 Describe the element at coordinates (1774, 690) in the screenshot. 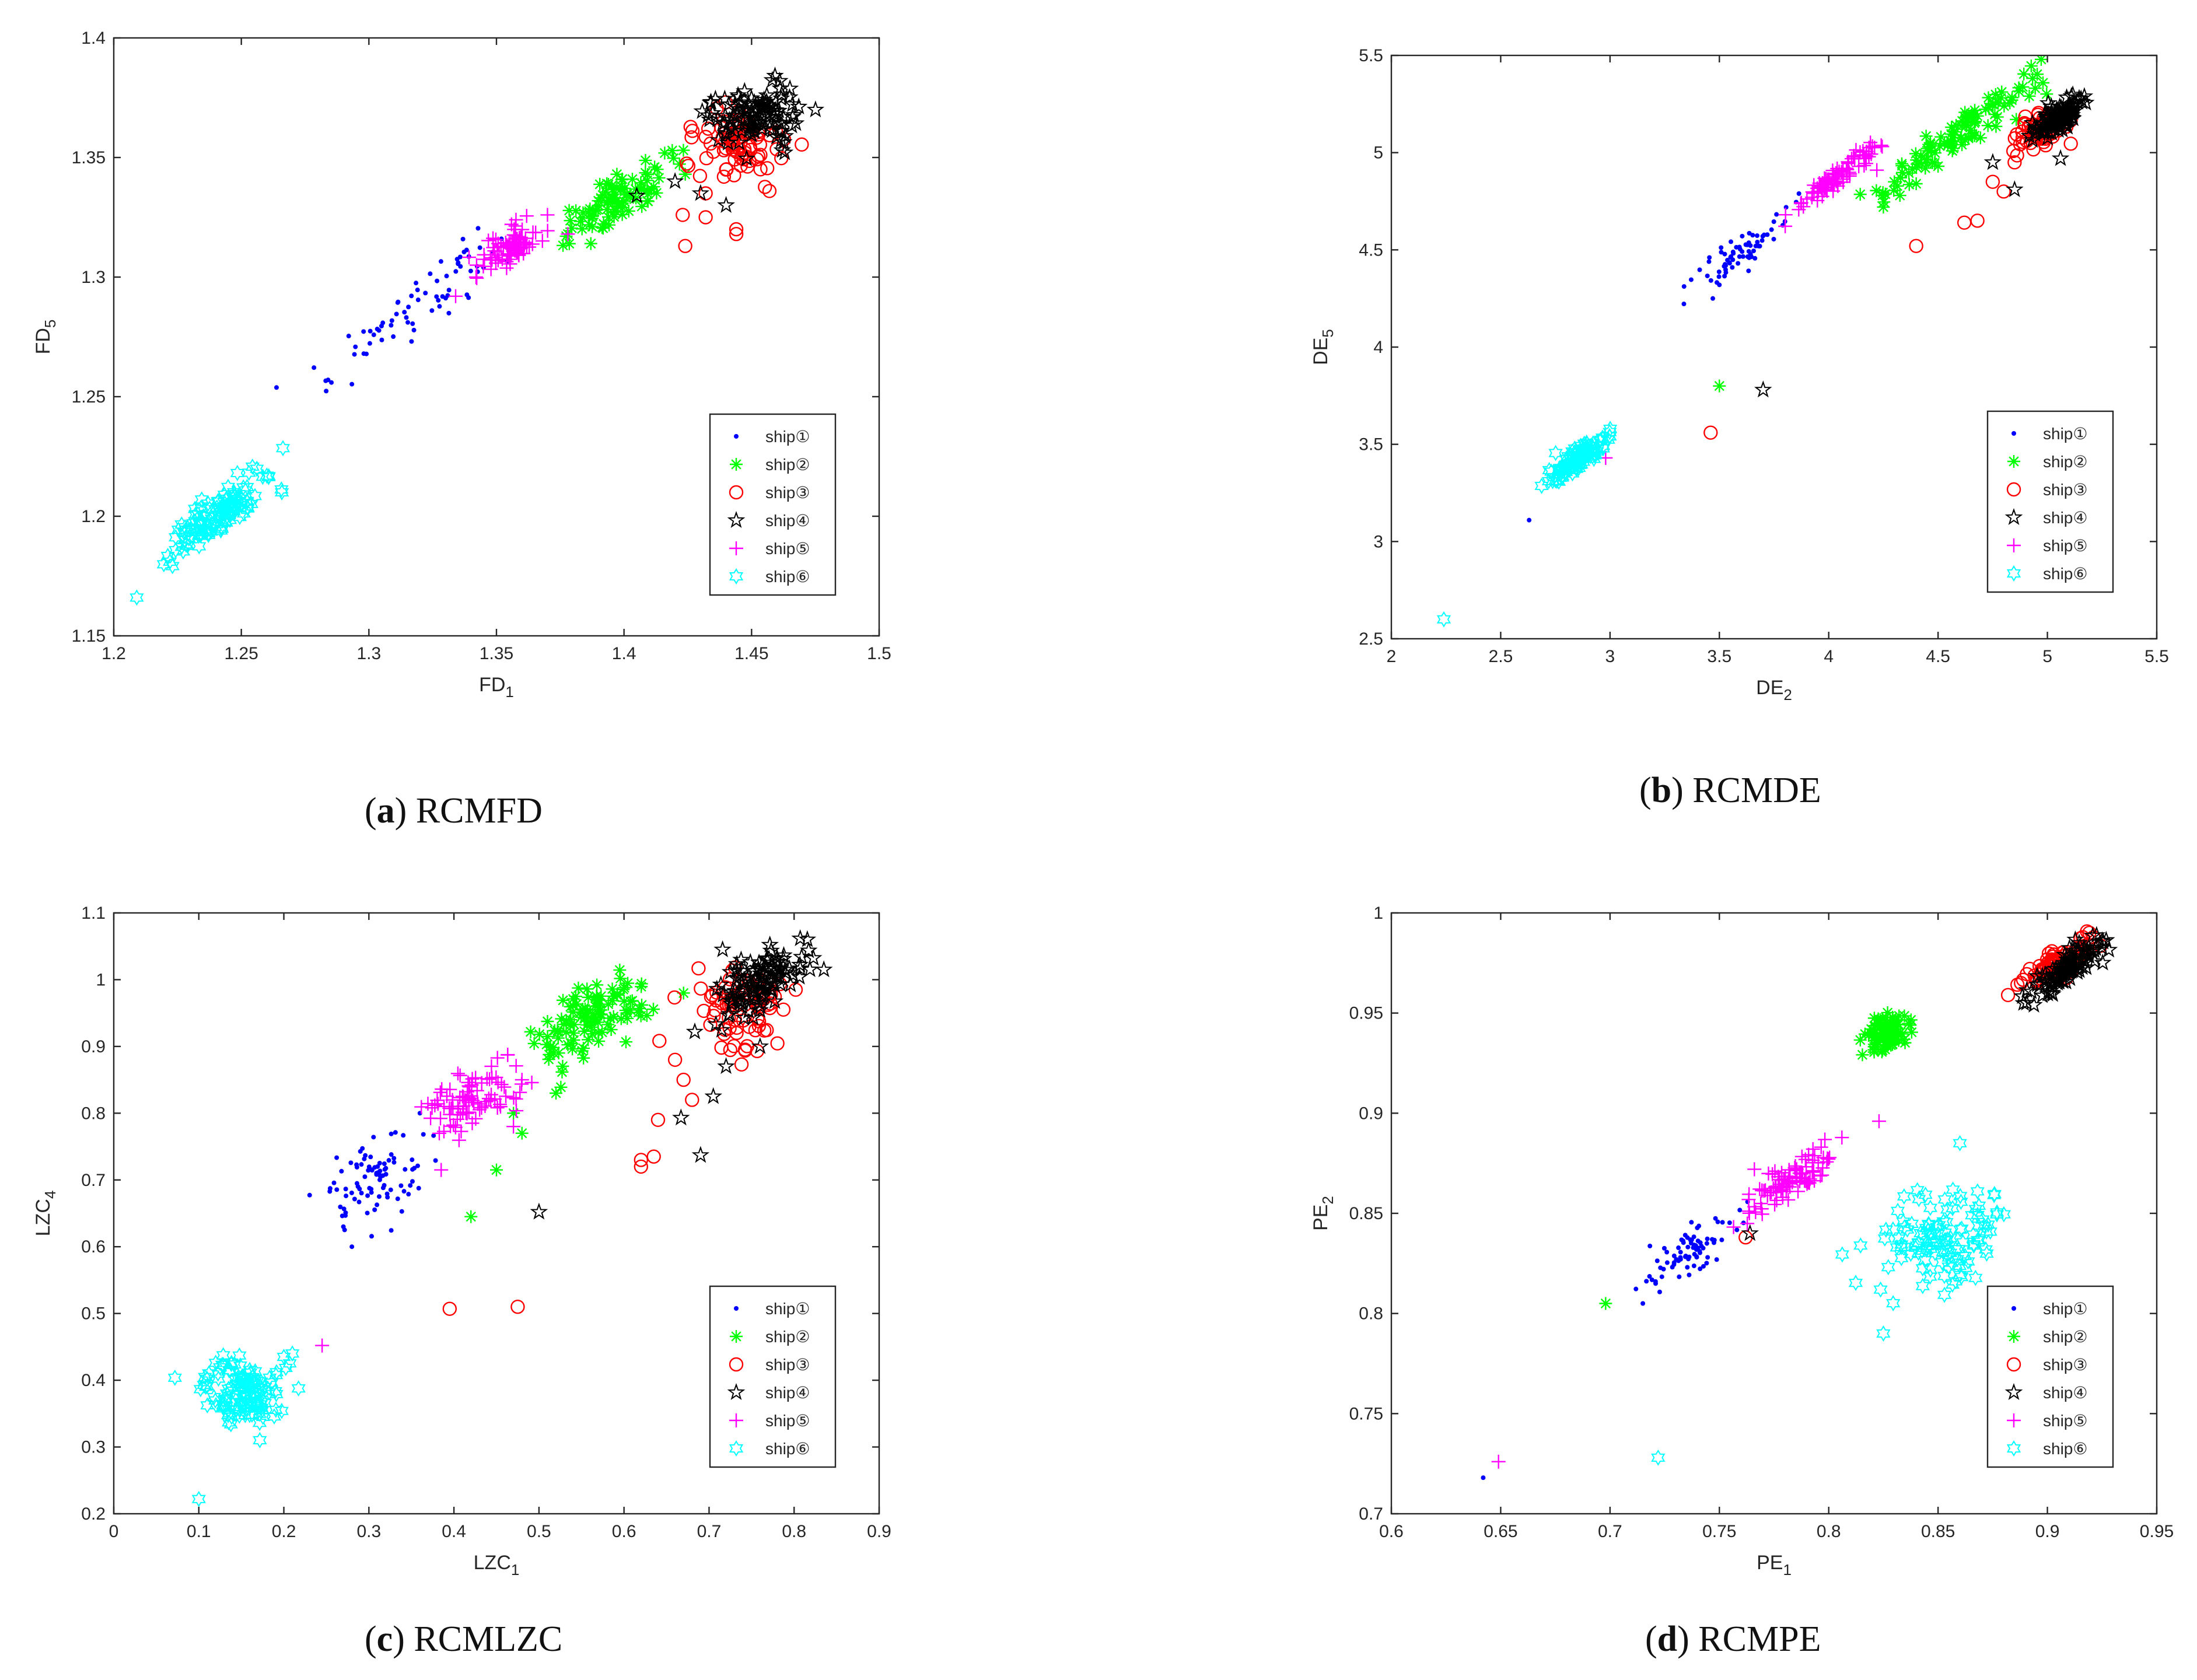

I see `x-axis-label: DE2` at that location.